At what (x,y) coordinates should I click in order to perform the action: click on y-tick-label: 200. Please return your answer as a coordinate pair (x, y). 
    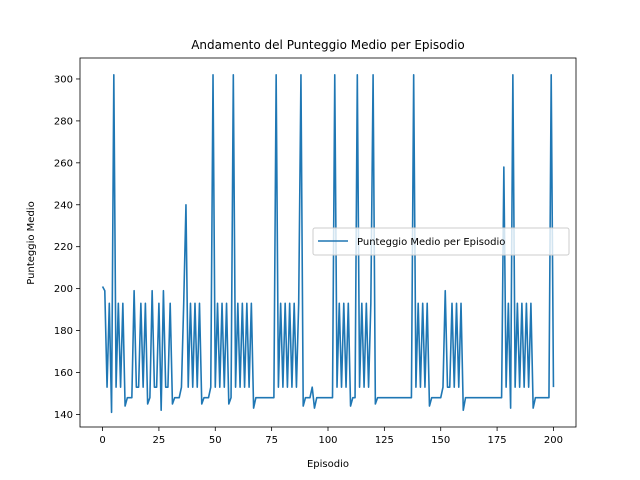
    Looking at the image, I should click on (63, 289).